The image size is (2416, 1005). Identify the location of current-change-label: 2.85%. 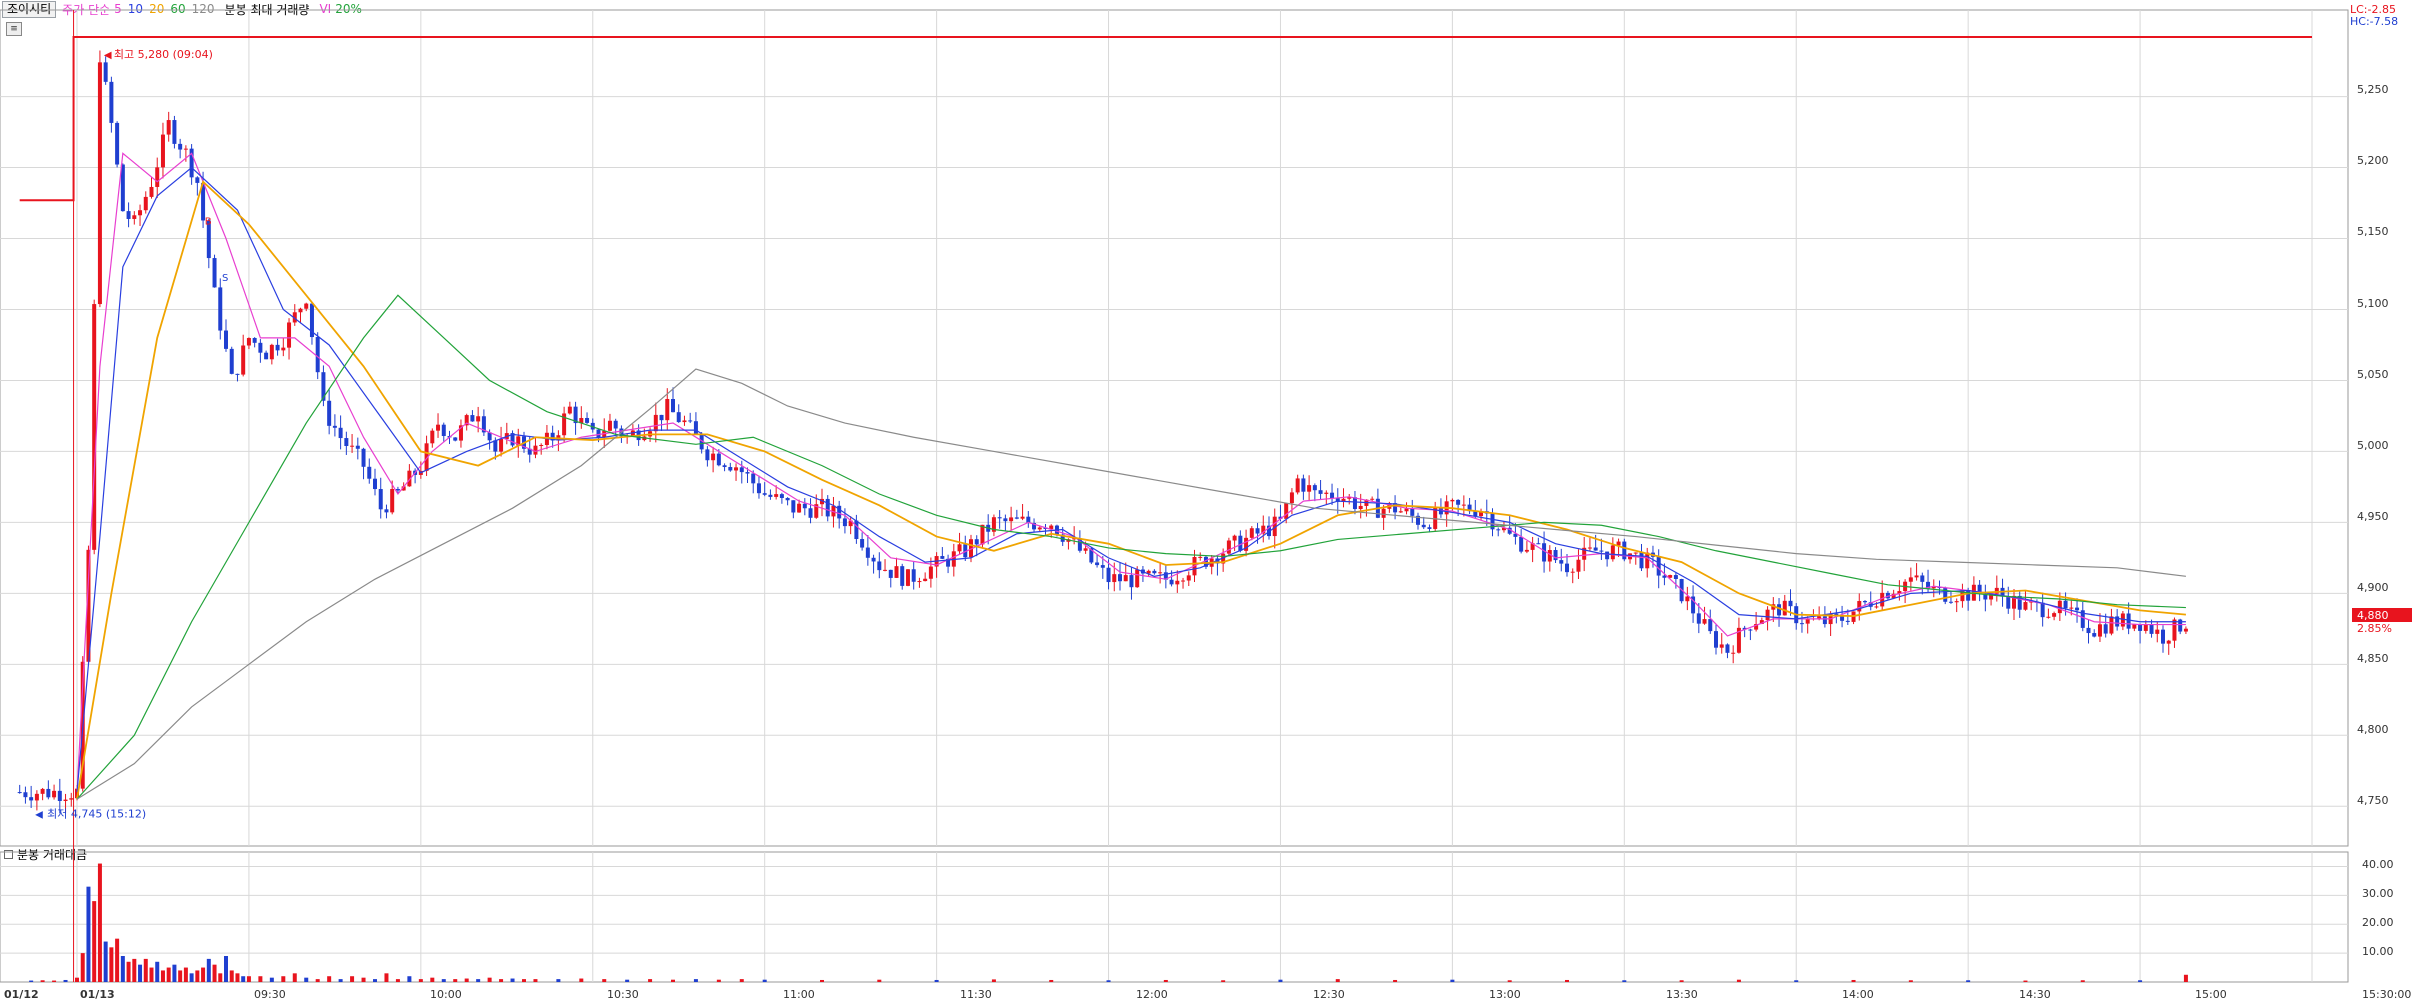
(2374, 628).